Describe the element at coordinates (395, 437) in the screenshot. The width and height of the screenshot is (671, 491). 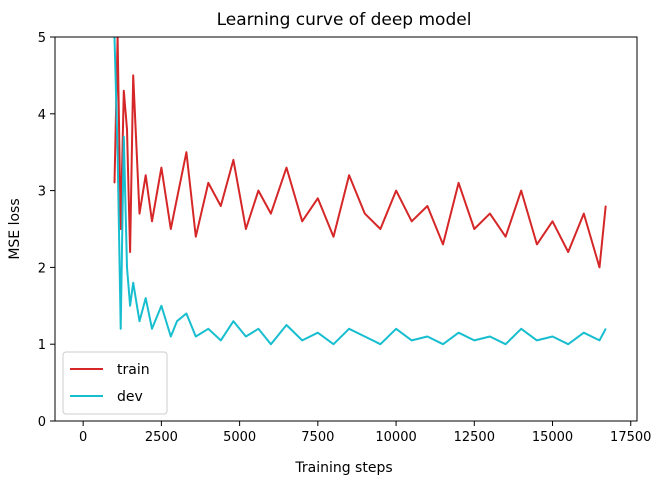
I see `x-tick-label: 10000` at that location.